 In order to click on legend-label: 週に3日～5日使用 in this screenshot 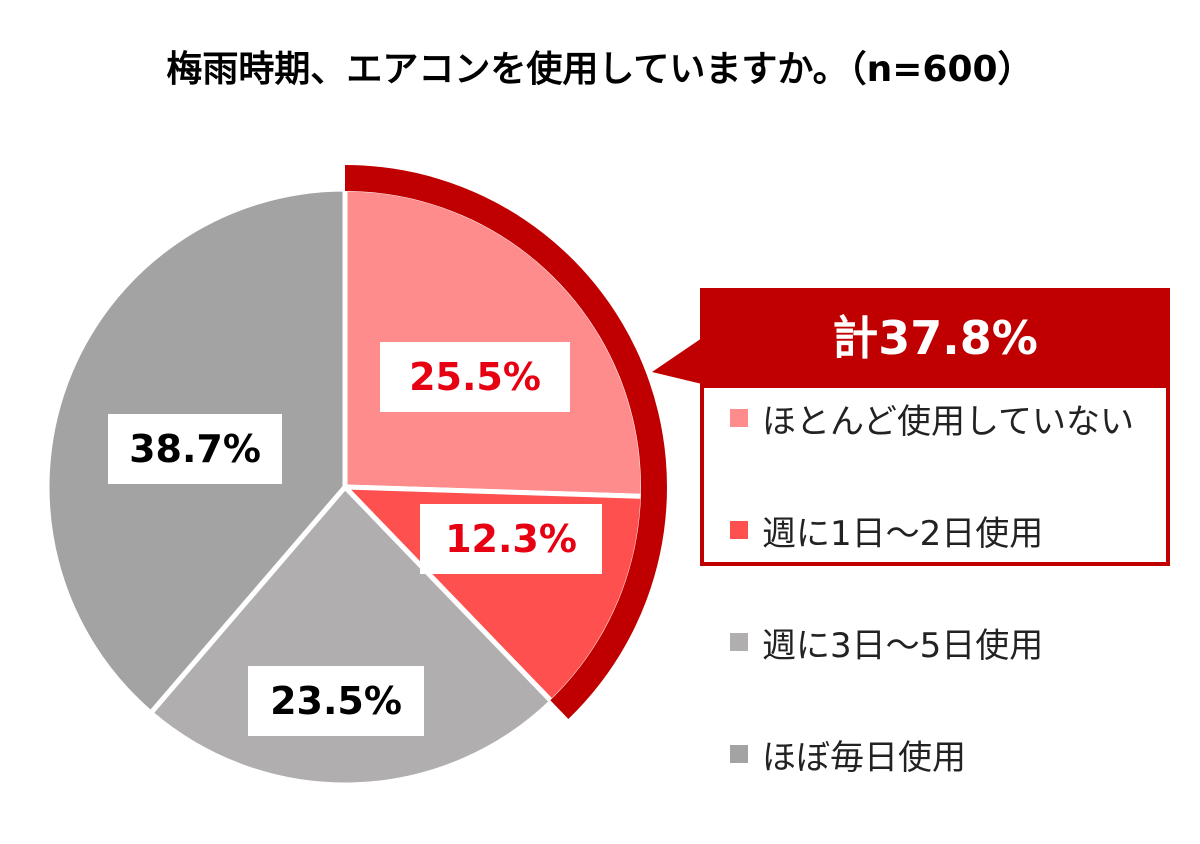, I will do `click(903, 645)`.